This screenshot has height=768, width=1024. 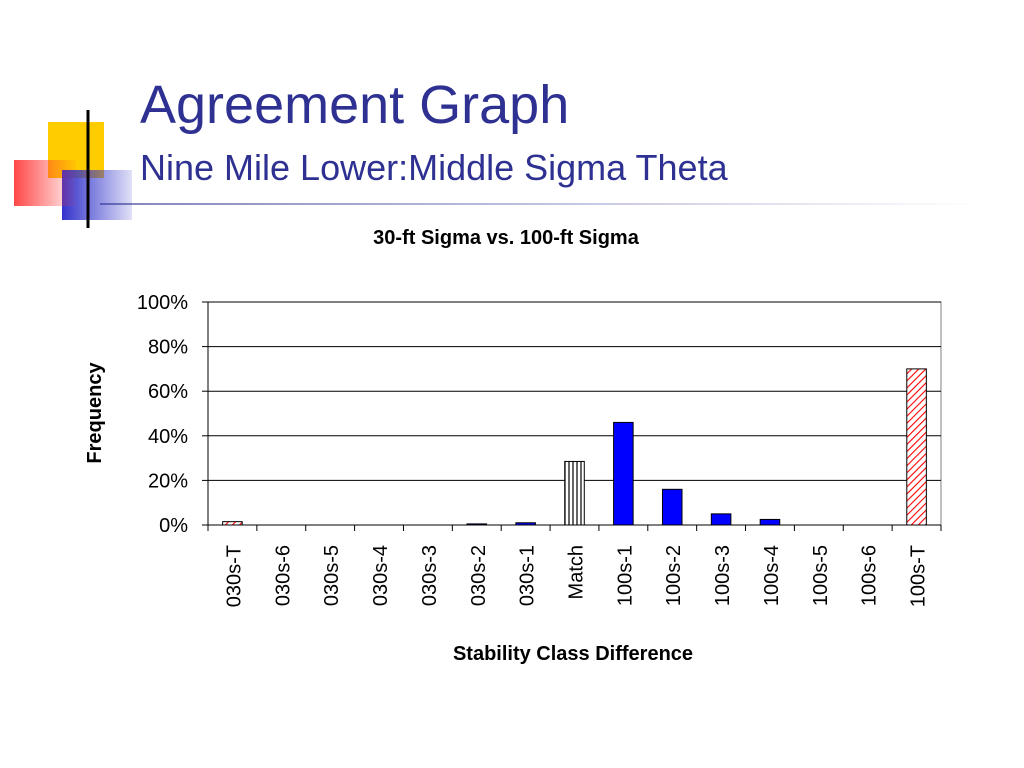 What do you see at coordinates (574, 493) in the screenshot?
I see `bar-Match` at bounding box center [574, 493].